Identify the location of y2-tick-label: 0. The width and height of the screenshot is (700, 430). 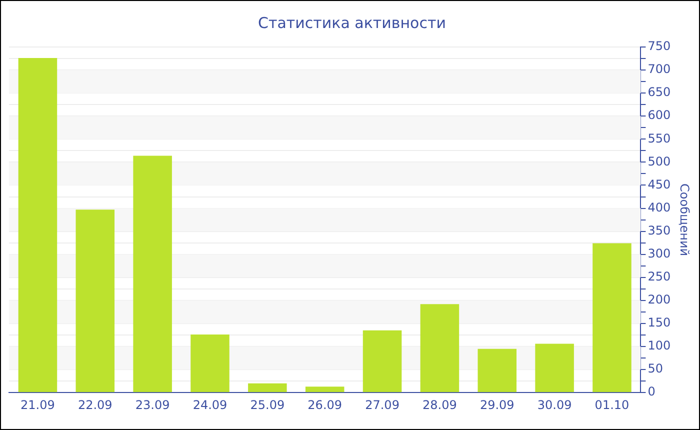
(652, 391).